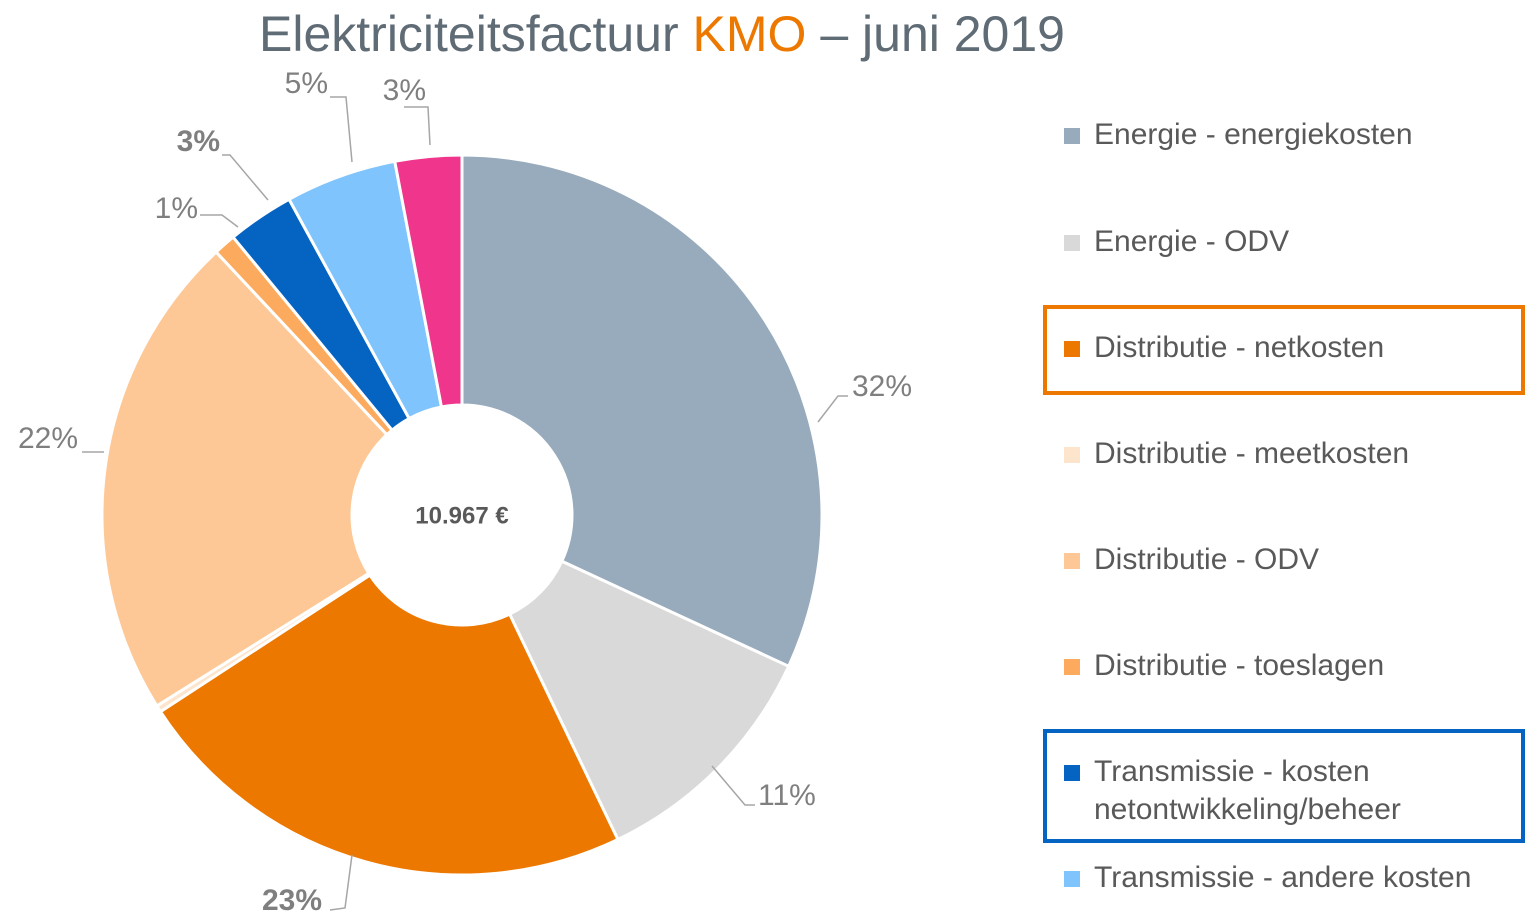 The height and width of the screenshot is (918, 1531). I want to click on legend-label: Energie - ODV, so click(1192, 241).